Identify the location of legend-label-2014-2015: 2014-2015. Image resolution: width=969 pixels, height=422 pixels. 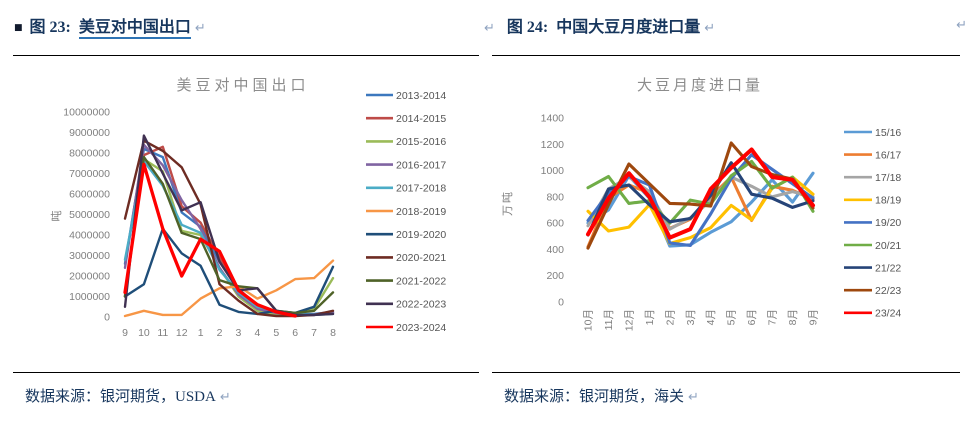
(421, 119).